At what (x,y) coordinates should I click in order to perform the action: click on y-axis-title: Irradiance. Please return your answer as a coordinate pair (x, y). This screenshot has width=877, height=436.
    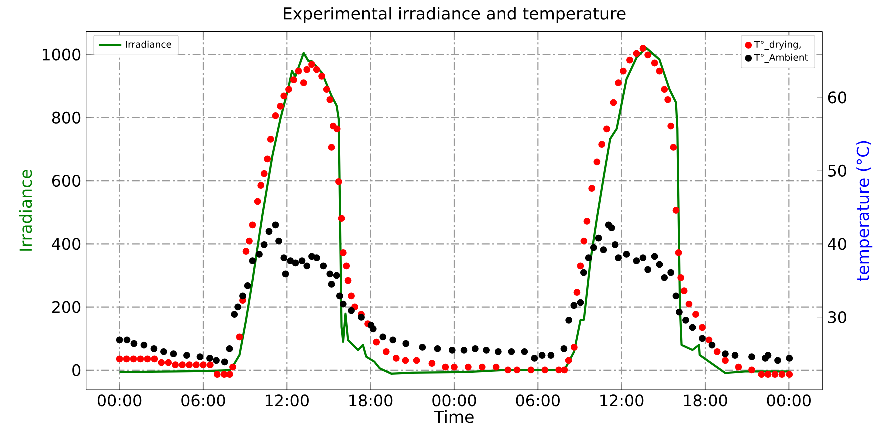
    Looking at the image, I should click on (25, 211).